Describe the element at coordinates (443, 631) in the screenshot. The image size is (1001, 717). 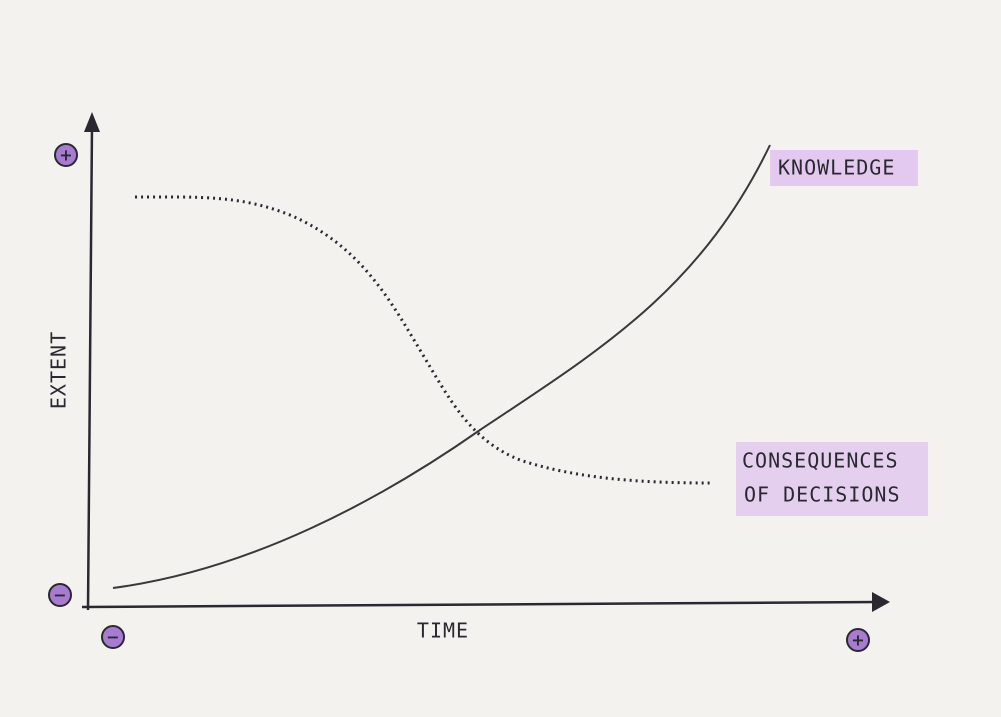
I see `x-axis-label: TIME` at that location.